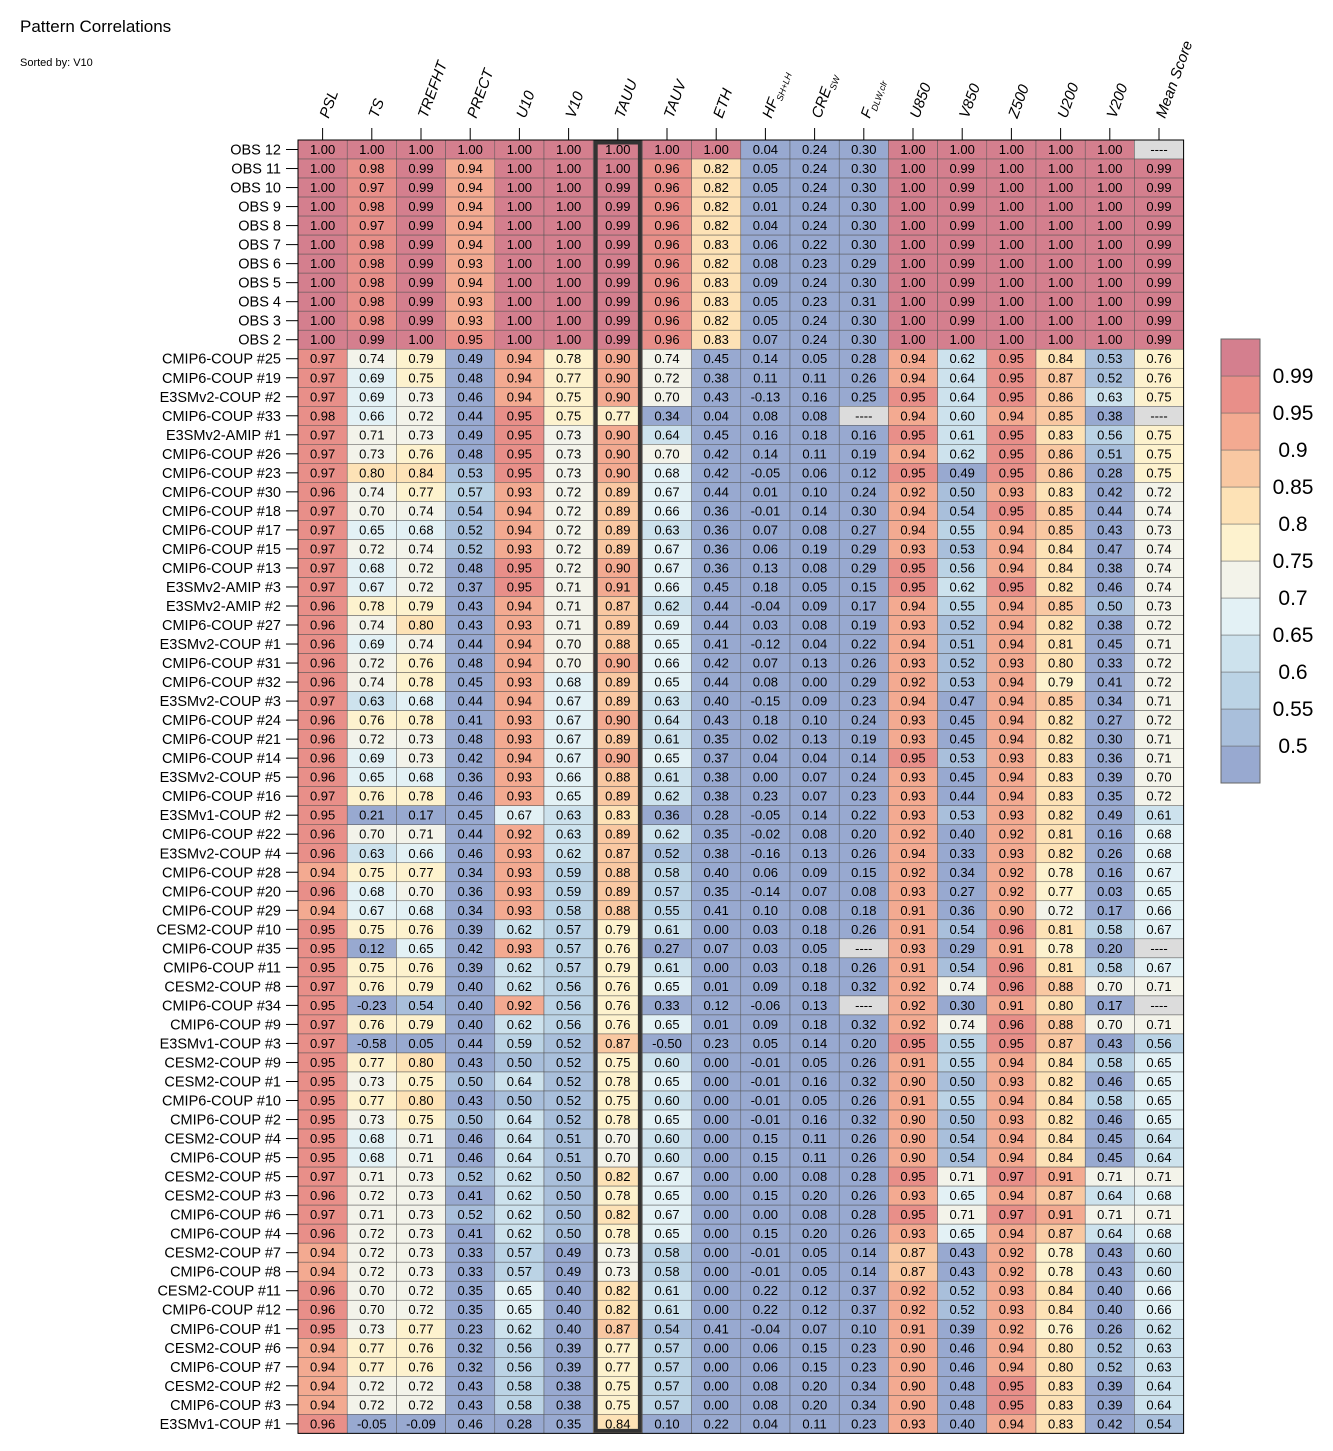 The height and width of the screenshot is (1451, 1333). What do you see at coordinates (666, 1062) in the screenshot?
I see `cell-value-label: 0.60` at bounding box center [666, 1062].